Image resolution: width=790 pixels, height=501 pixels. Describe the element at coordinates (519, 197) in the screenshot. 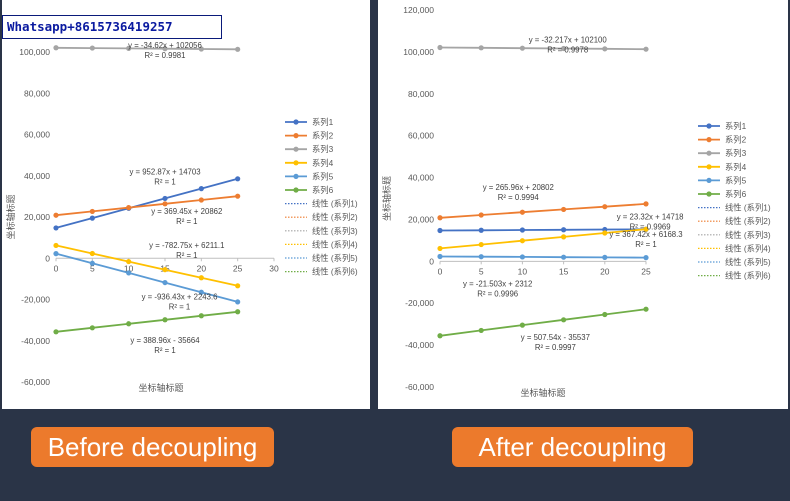

I see `trendline-r2: R² = 0.9994` at that location.